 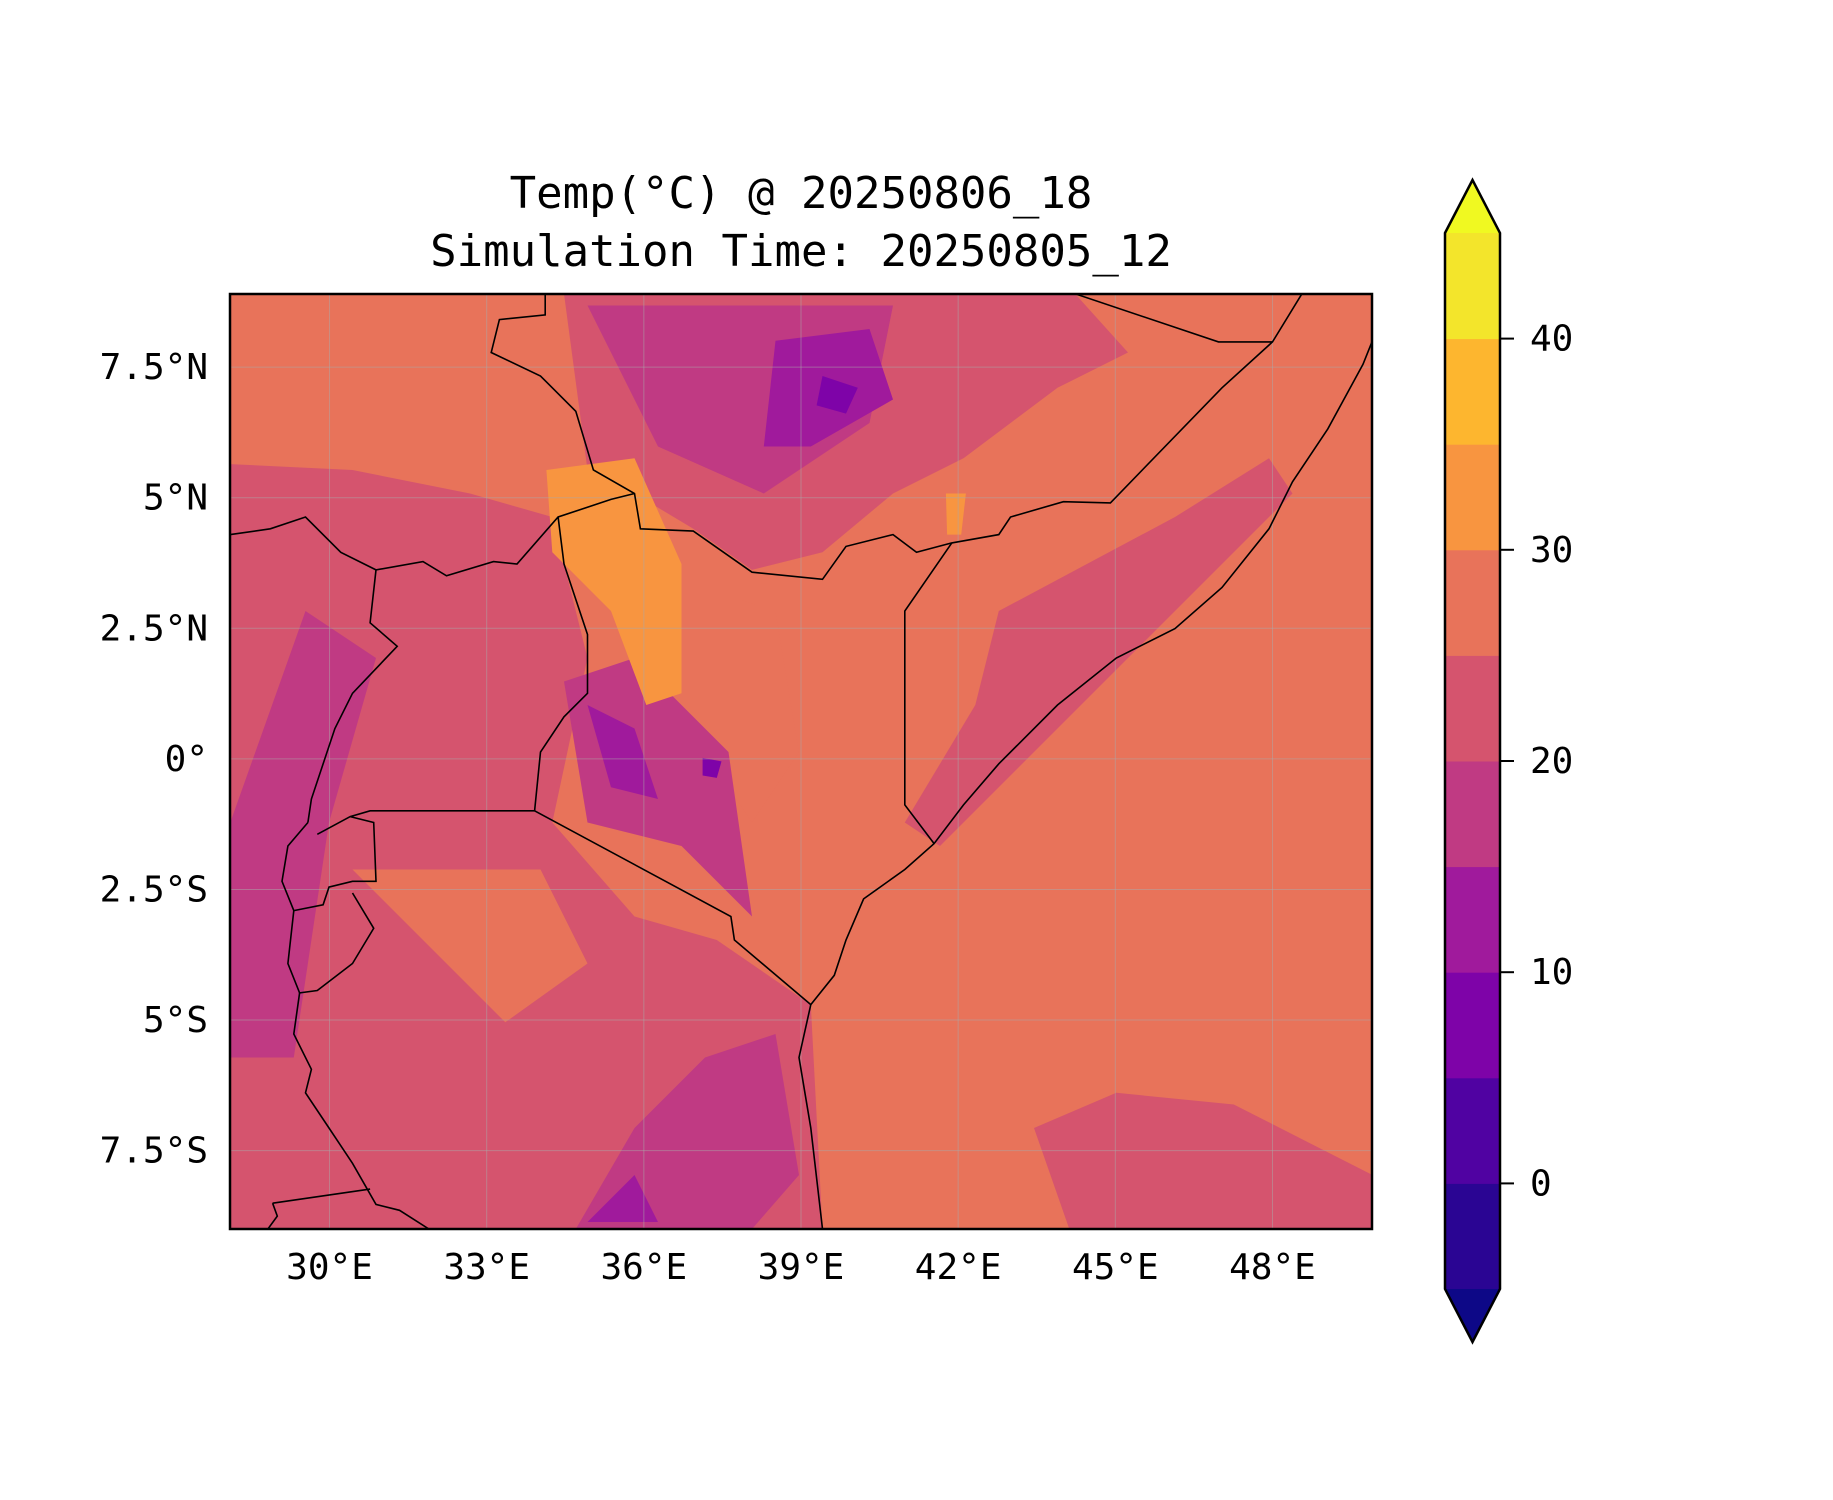 What do you see at coordinates (1551, 972) in the screenshot?
I see `colorbar-tick-label: 10` at bounding box center [1551, 972].